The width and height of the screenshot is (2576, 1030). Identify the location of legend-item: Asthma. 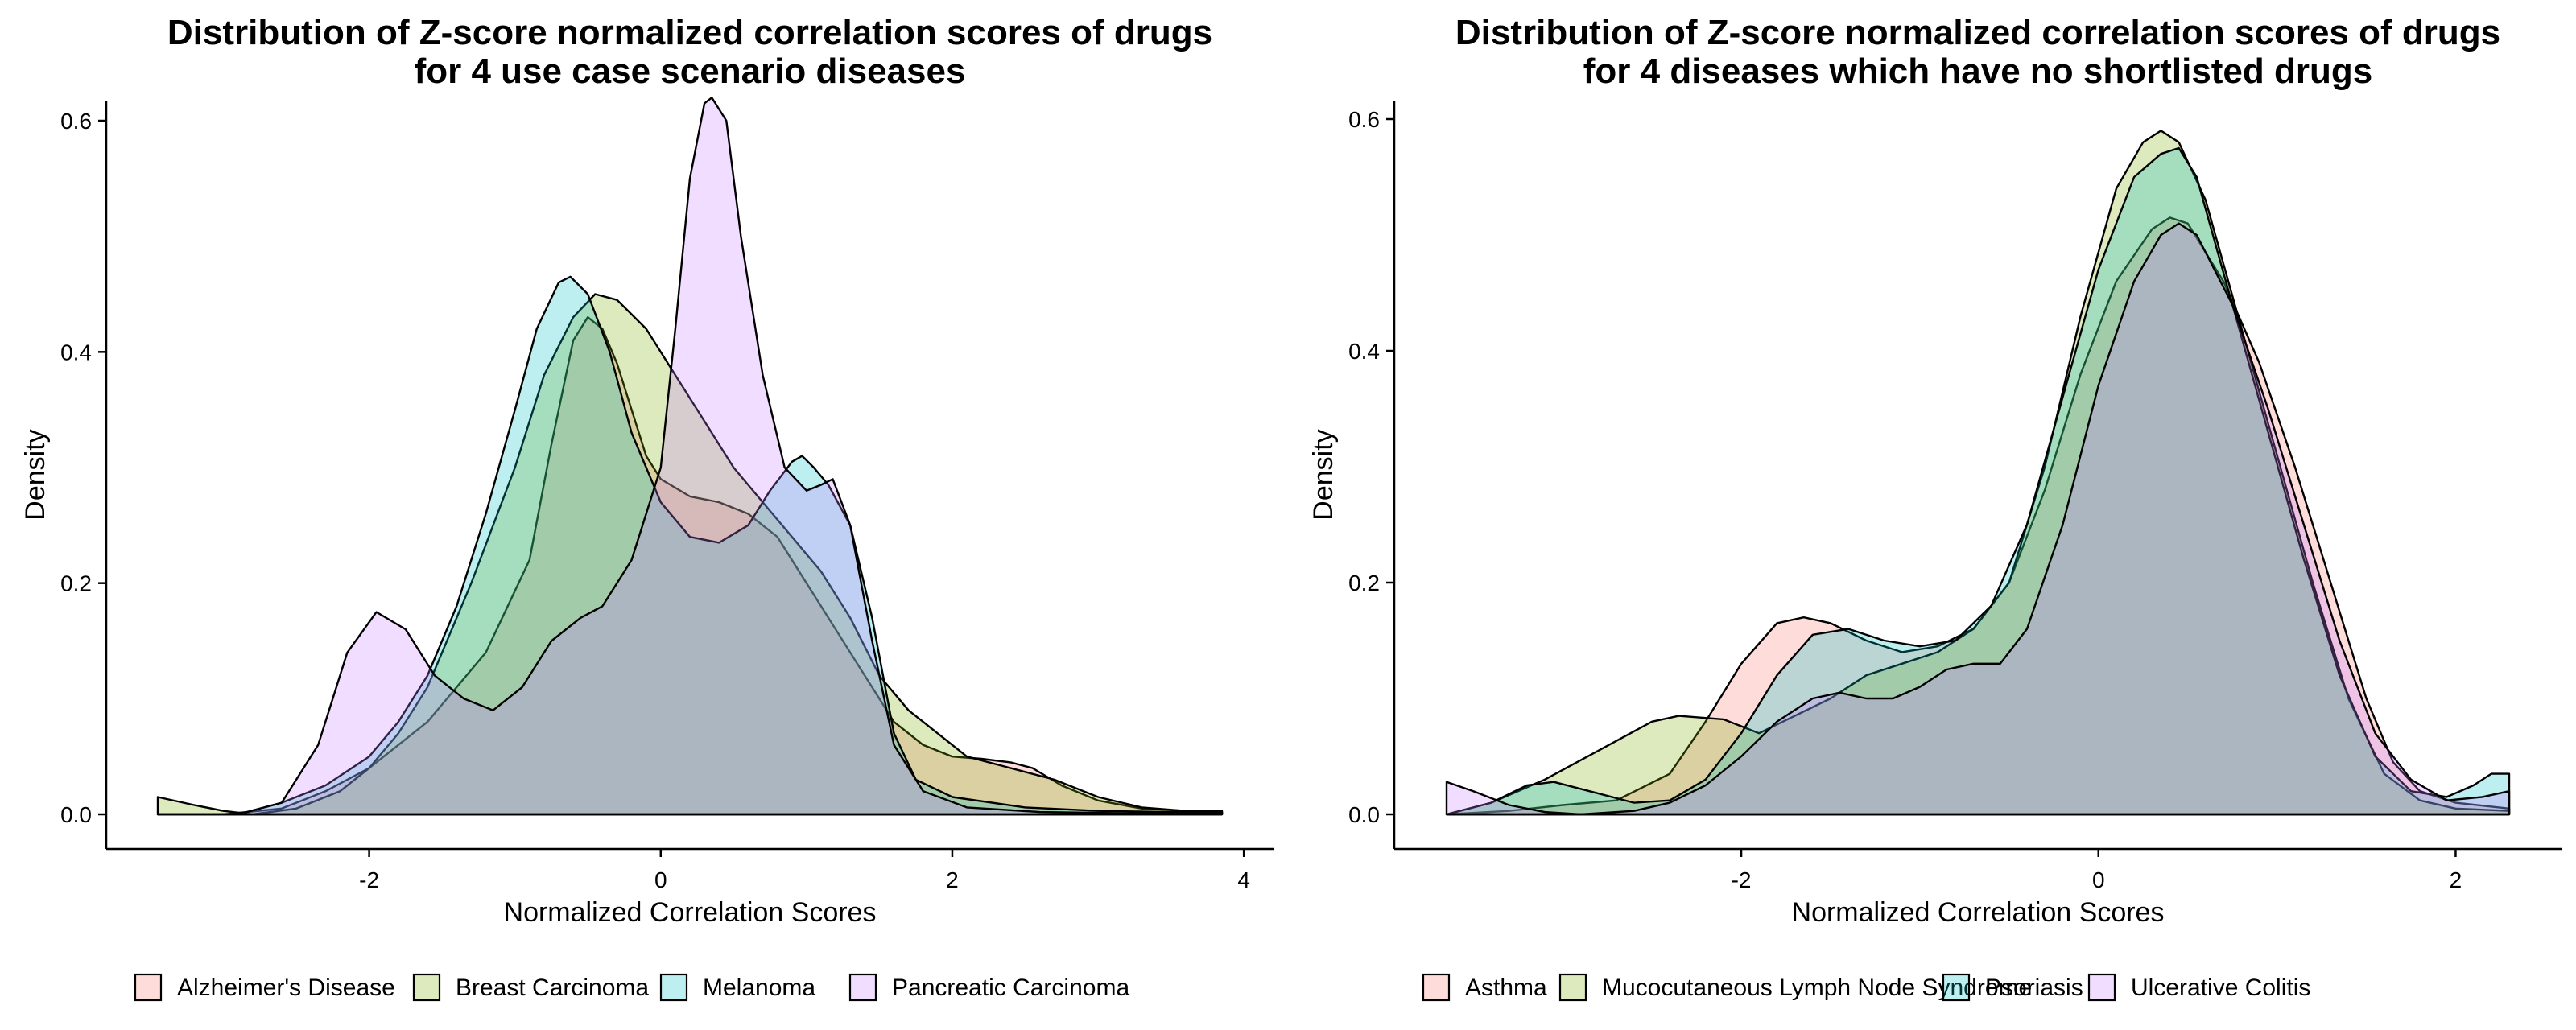
(1484, 987).